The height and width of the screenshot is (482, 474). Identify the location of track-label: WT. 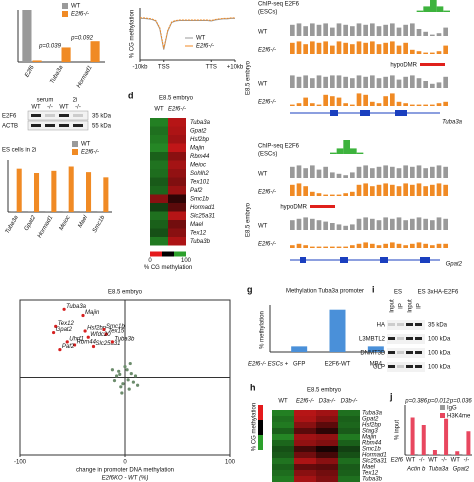
(263, 175).